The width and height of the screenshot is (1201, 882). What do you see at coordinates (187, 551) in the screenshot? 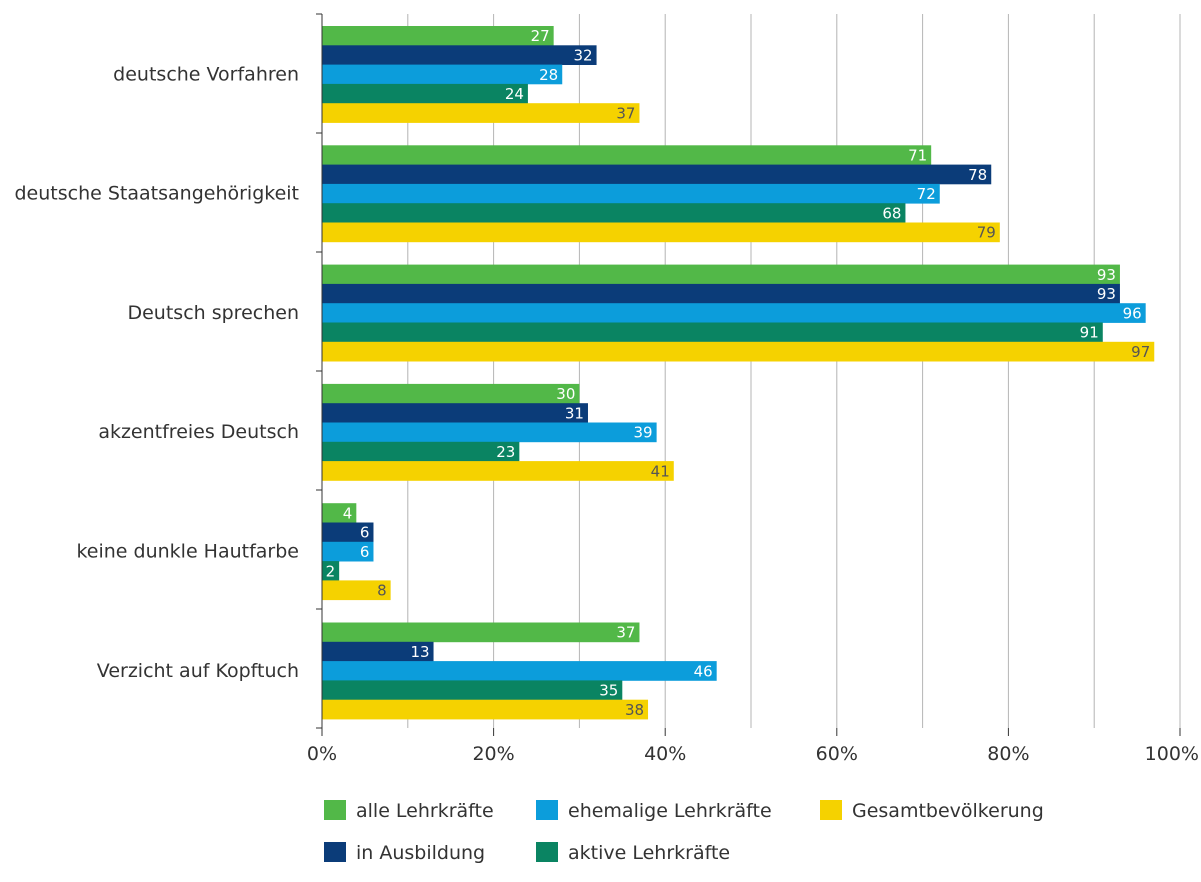
I see `category-label: keine dunkle Hautfarbe` at bounding box center [187, 551].